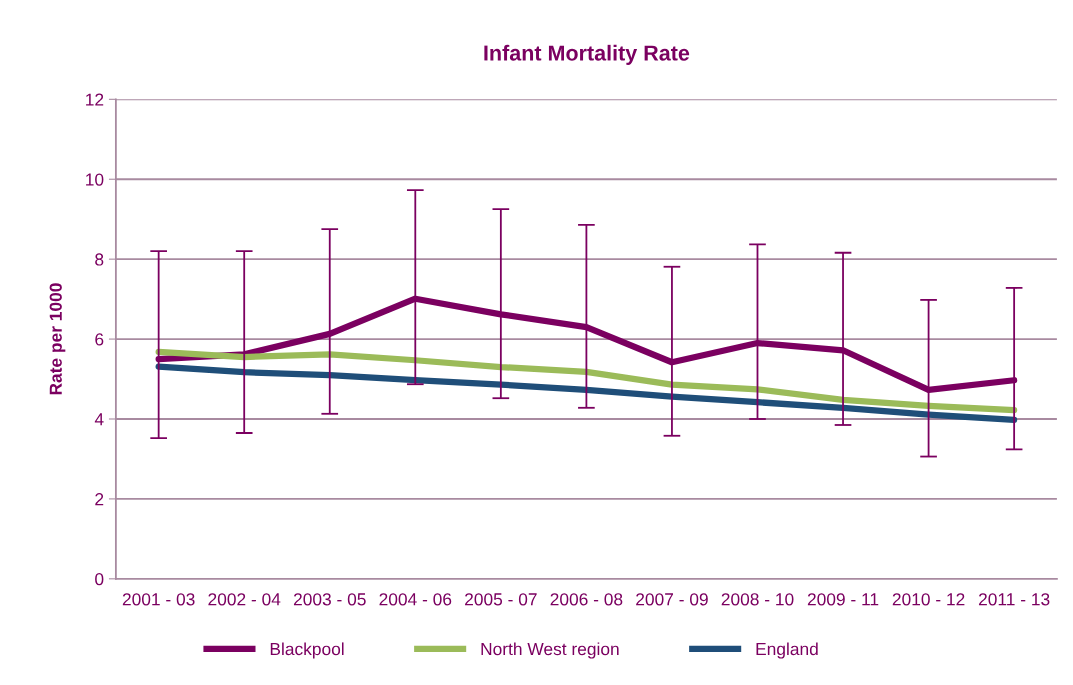 Image resolution: width=1073 pixels, height=685 pixels. Describe the element at coordinates (307, 650) in the screenshot. I see `legend-label: Blackpool` at that location.